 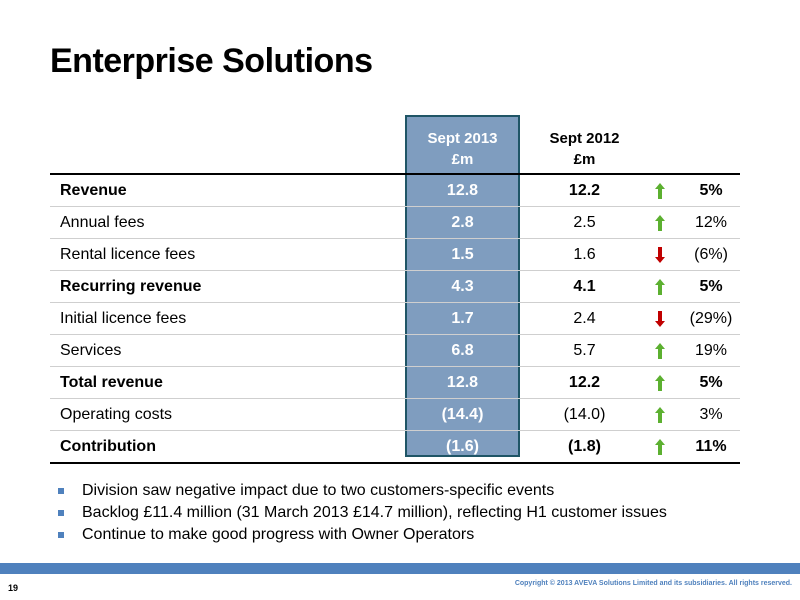 What do you see at coordinates (123, 318) in the screenshot?
I see `row-label: Initial licence fees` at bounding box center [123, 318].